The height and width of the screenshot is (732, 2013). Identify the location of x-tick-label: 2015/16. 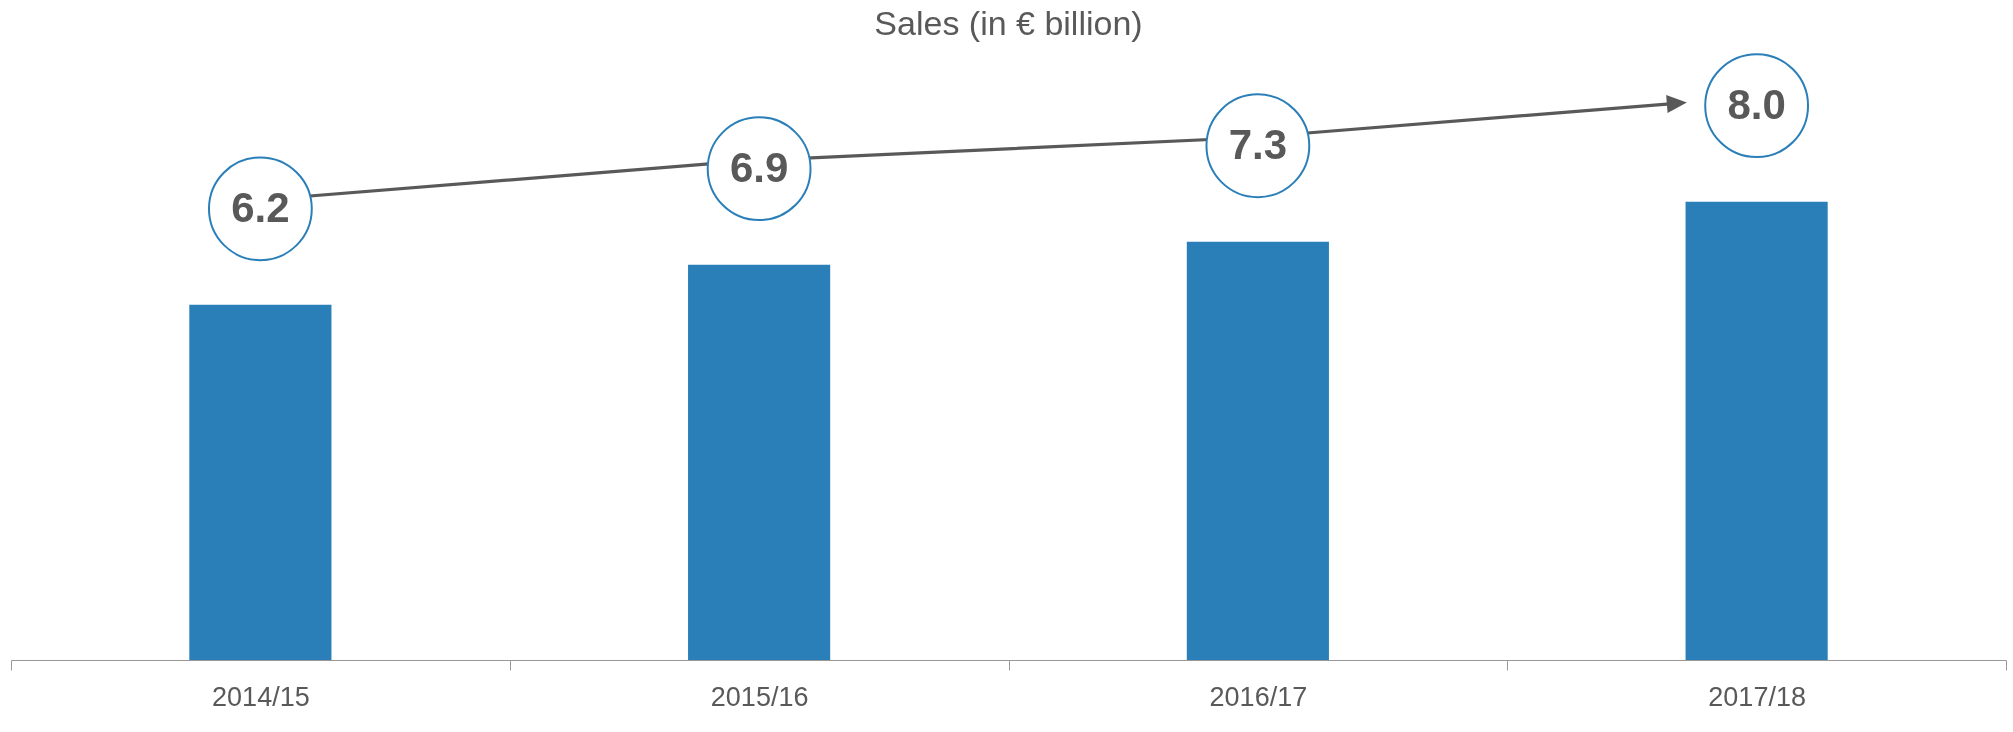
(759, 696).